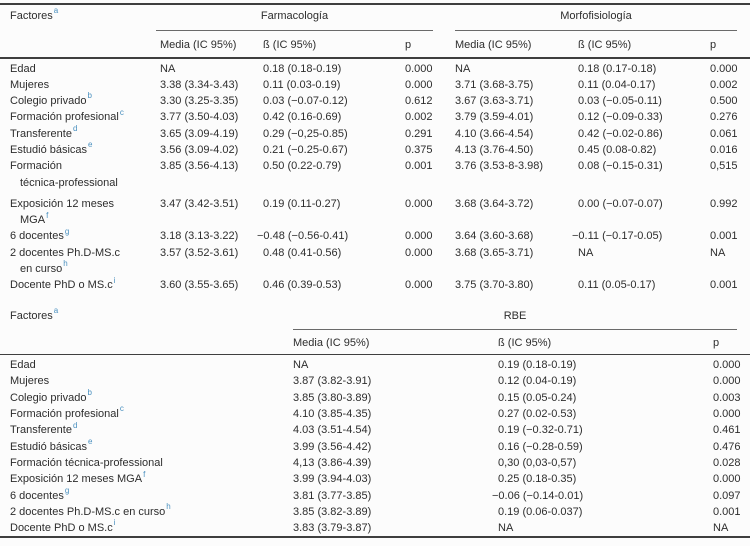 This screenshot has height=546, width=750. What do you see at coordinates (408, 45) in the screenshot?
I see `column-header-p-farmacologia: p` at bounding box center [408, 45].